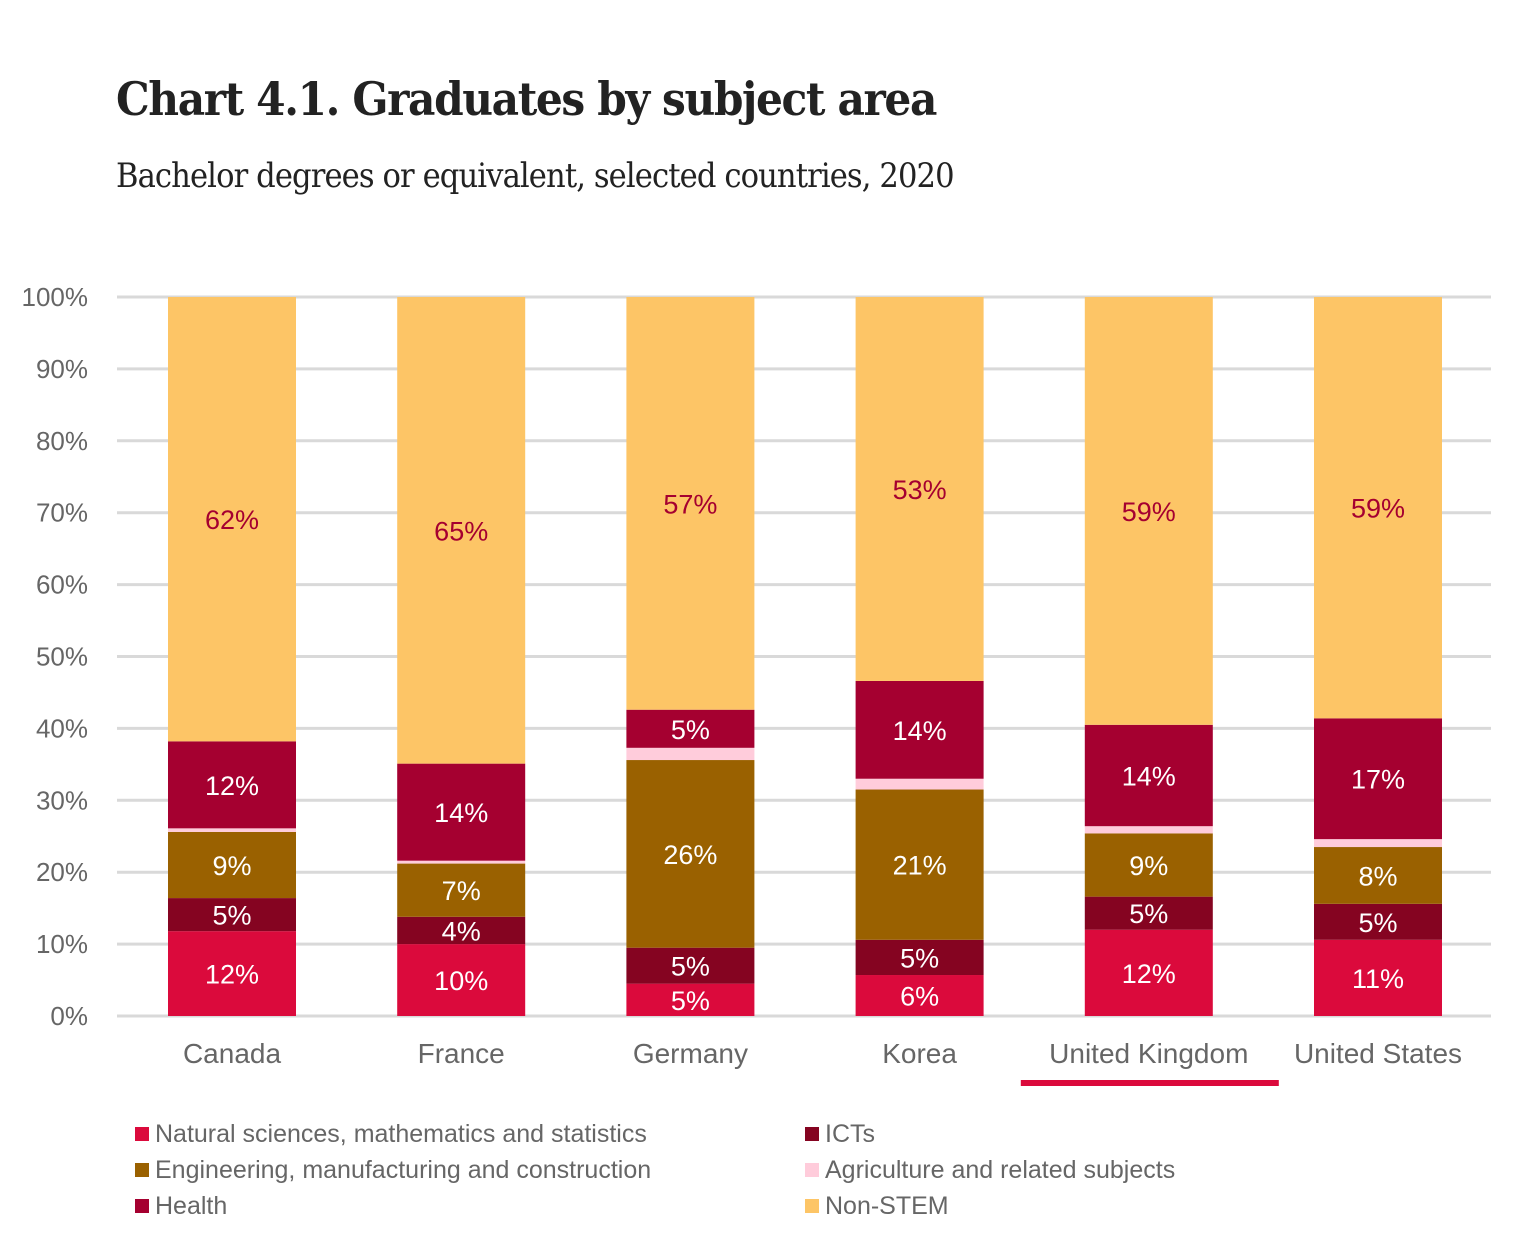 The width and height of the screenshot is (1526, 1254). I want to click on legend-item: Health, so click(470, 1206).